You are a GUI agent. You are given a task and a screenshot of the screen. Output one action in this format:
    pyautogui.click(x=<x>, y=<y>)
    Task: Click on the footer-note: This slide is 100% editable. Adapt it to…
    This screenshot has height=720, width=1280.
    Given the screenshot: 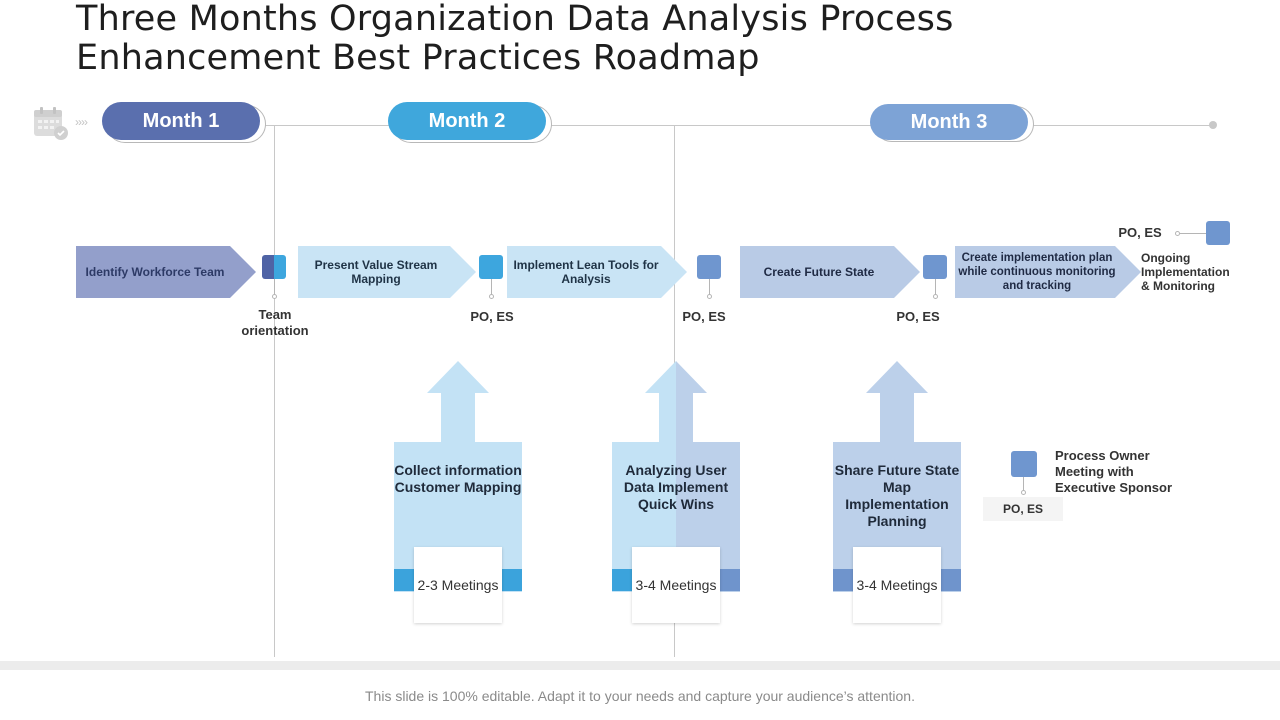 What is the action you would take?
    pyautogui.click(x=640, y=696)
    